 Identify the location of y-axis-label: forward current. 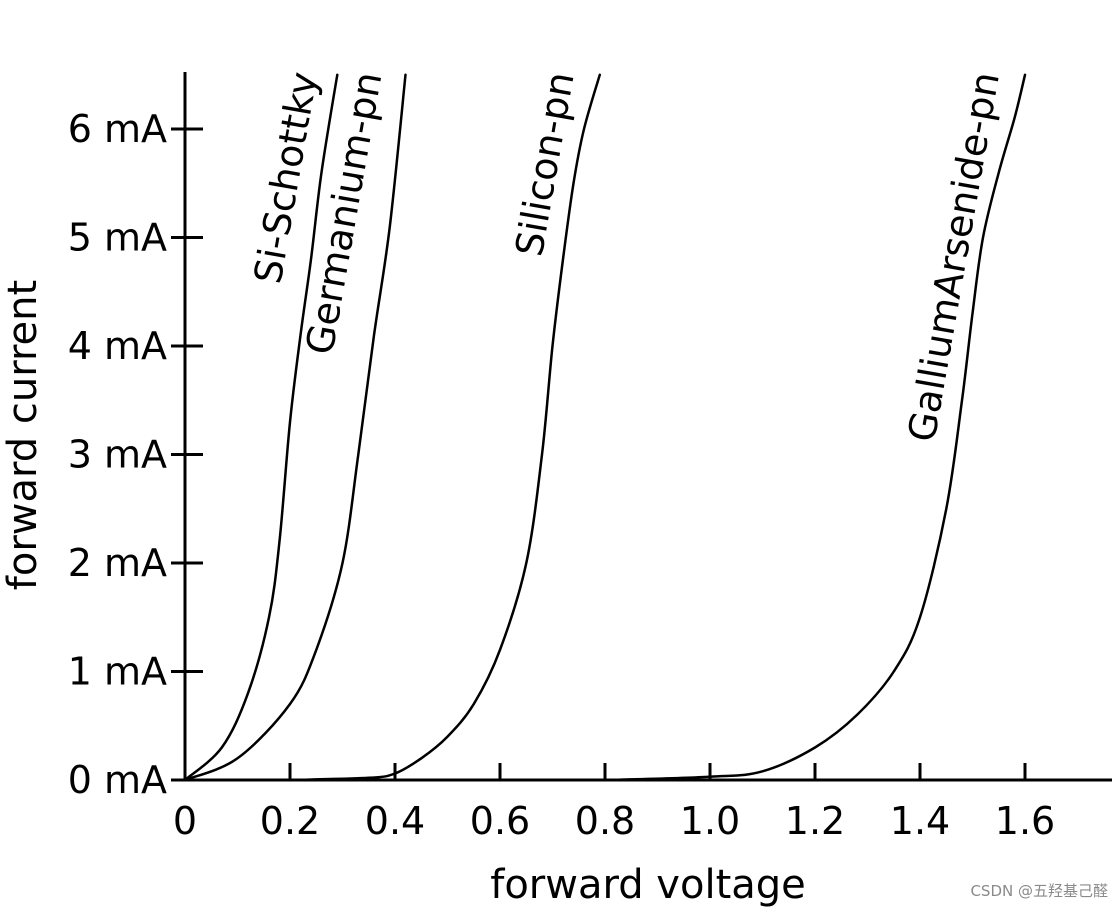
(23, 435).